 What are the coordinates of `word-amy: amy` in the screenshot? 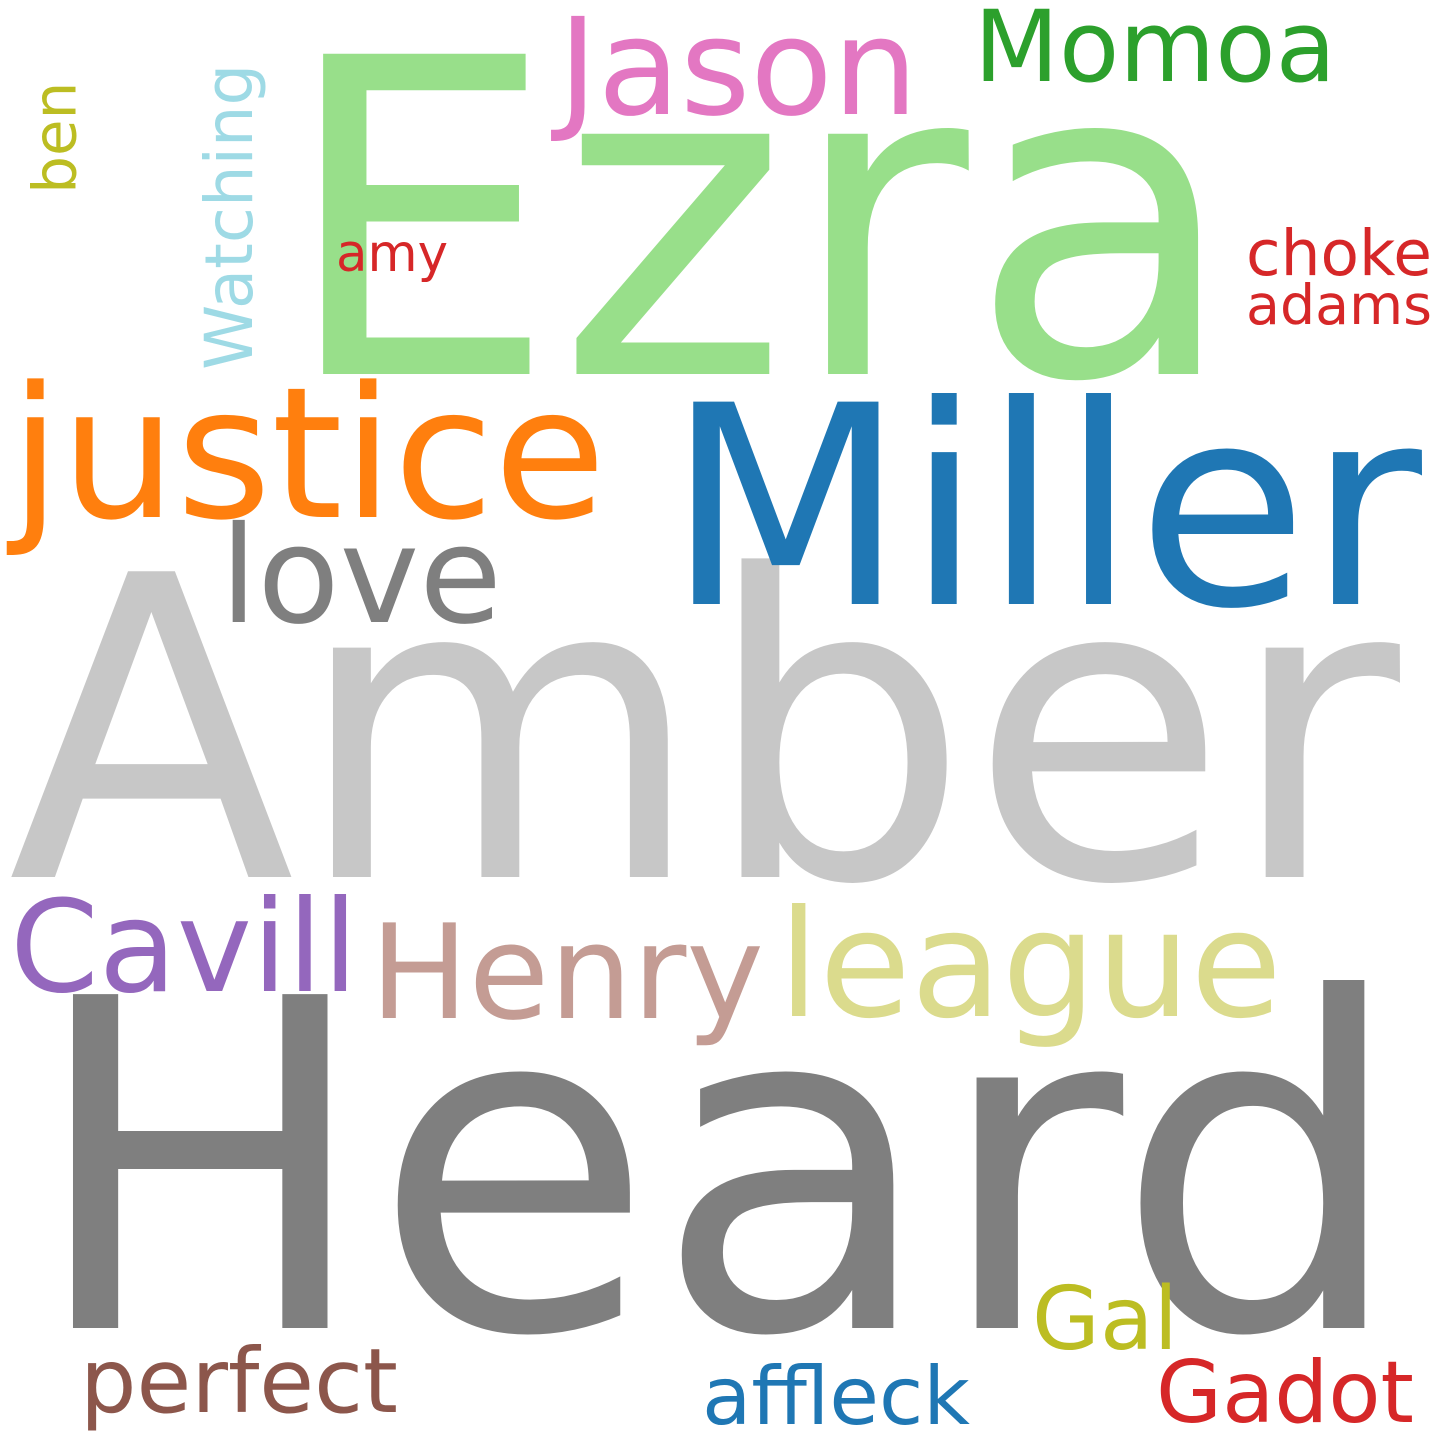 It's located at (392, 254).